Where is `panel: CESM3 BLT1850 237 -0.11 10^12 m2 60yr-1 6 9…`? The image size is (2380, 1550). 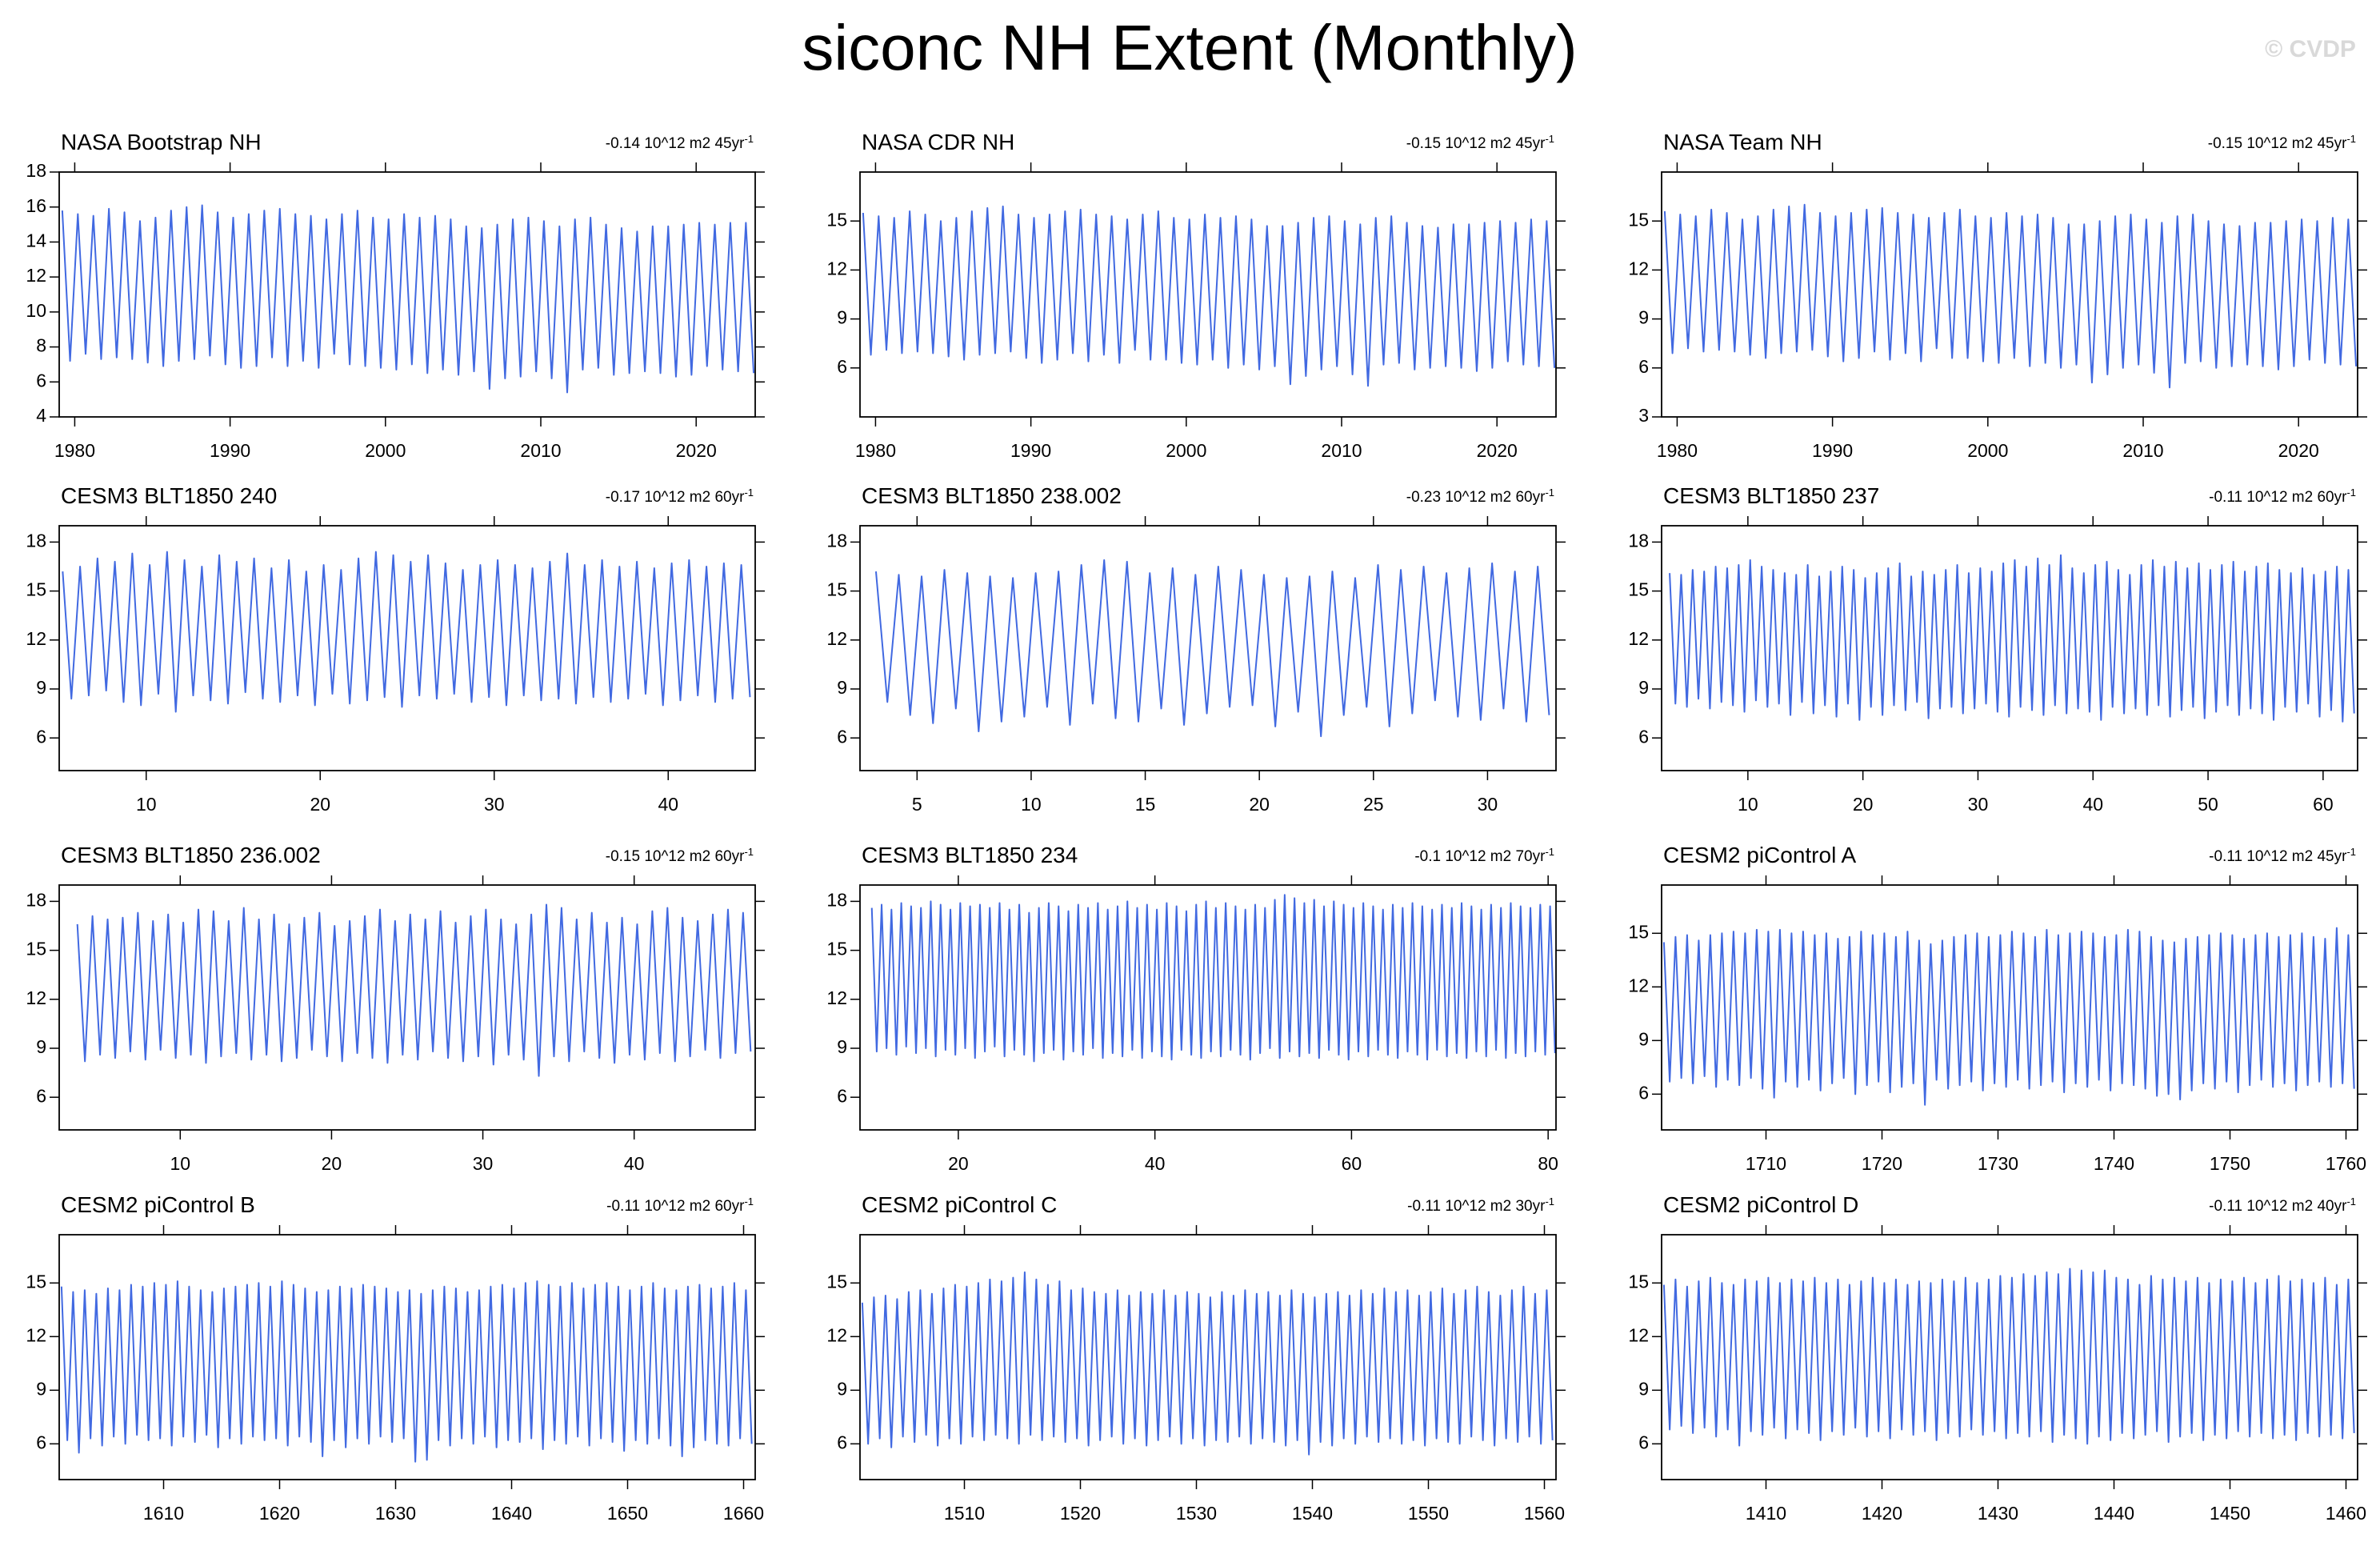 panel: CESM3 BLT1850 237 -0.11 10^12 m2 60yr-1 6 9… is located at coordinates (1997, 649).